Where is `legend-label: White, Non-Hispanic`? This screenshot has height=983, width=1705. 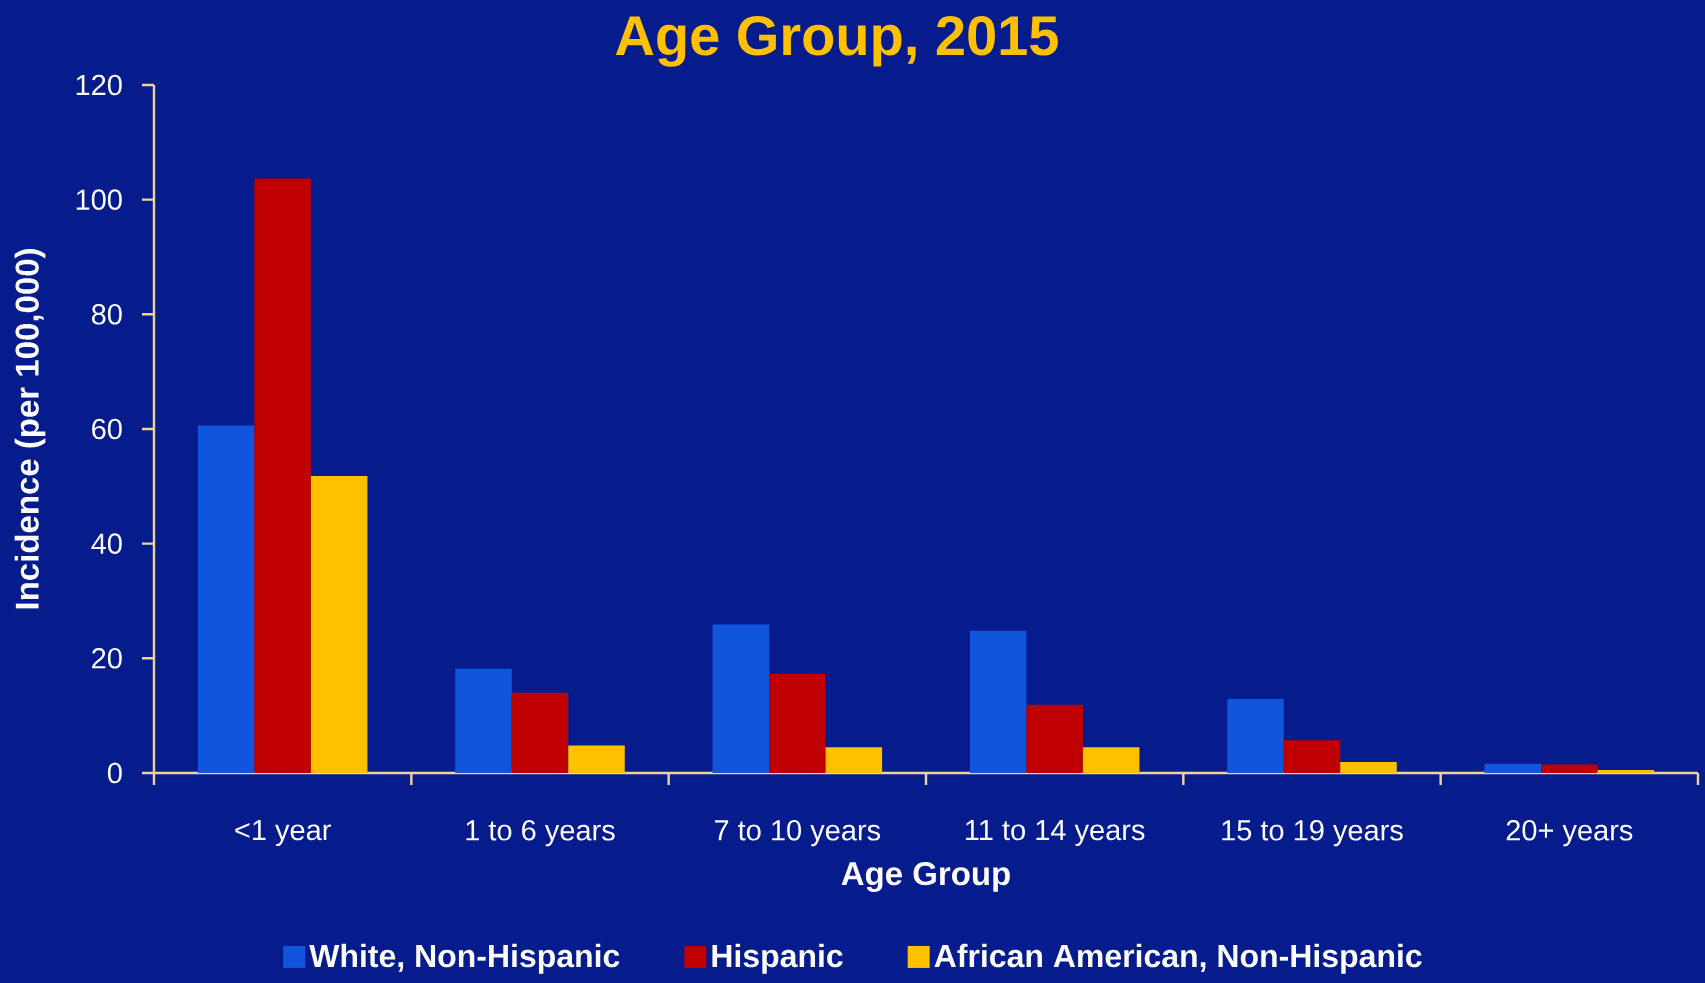
legend-label: White, Non-Hispanic is located at coordinates (464, 958).